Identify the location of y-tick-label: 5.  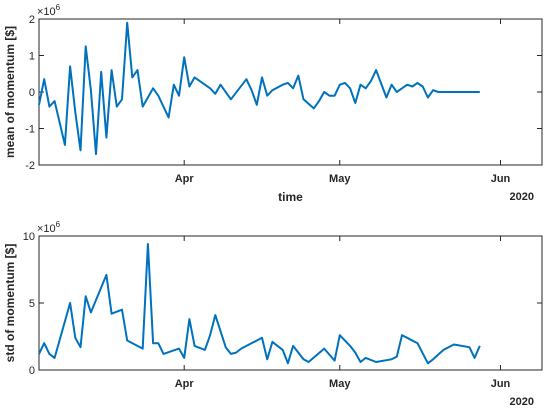
(32, 304).